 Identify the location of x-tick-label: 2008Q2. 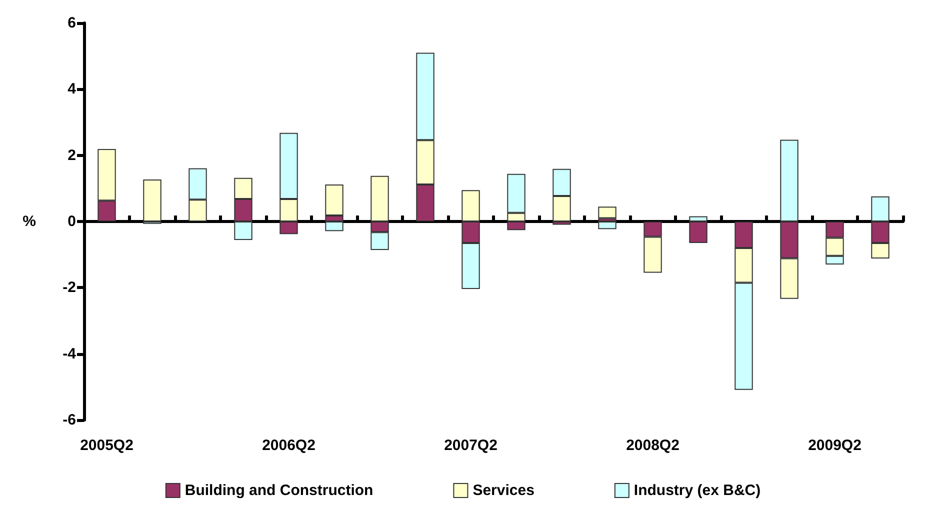
(653, 445).